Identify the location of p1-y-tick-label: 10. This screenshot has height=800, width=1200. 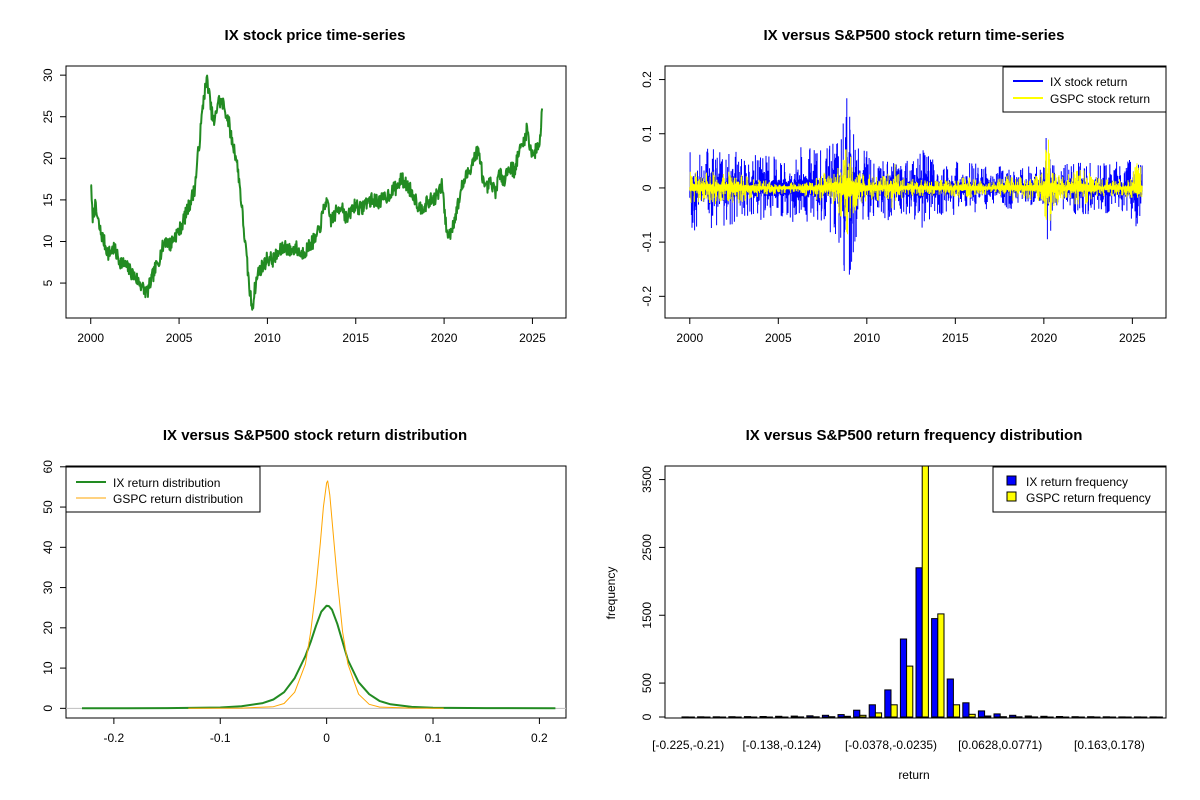
(48, 241).